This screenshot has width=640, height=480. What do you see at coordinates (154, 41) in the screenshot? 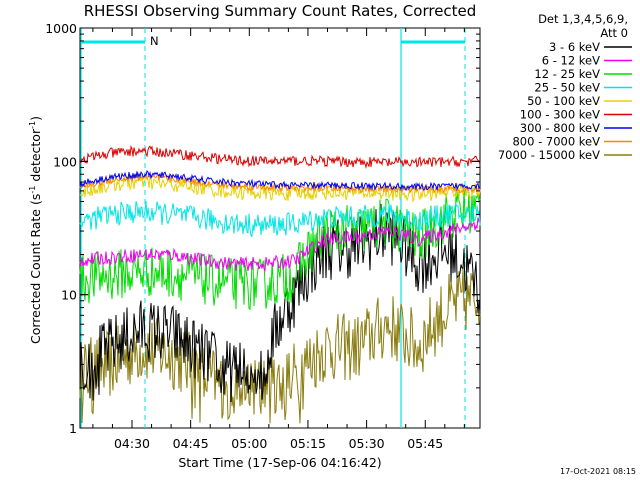
I see `marker-label: N` at bounding box center [154, 41].